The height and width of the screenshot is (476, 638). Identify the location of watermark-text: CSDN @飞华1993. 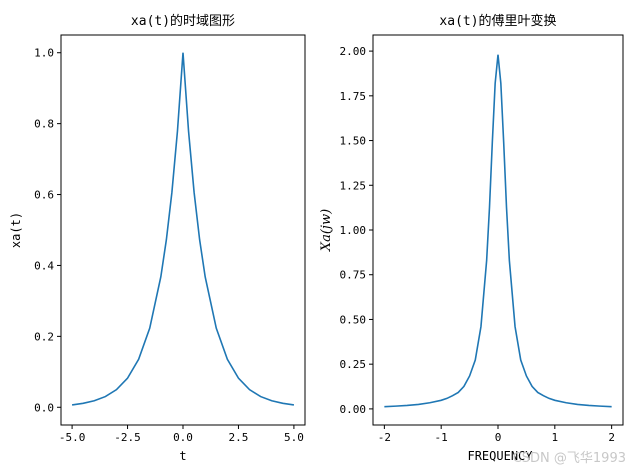
(569, 458).